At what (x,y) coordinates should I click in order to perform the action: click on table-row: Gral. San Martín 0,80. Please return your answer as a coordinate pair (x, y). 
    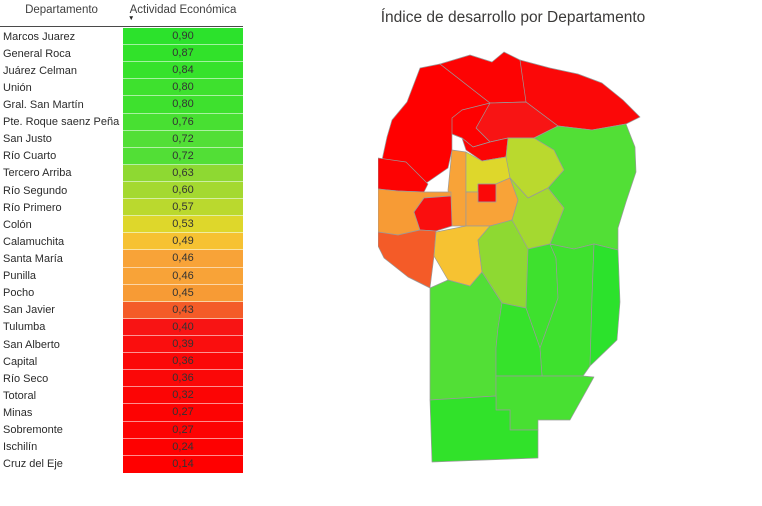
    Looking at the image, I should click on (121, 105).